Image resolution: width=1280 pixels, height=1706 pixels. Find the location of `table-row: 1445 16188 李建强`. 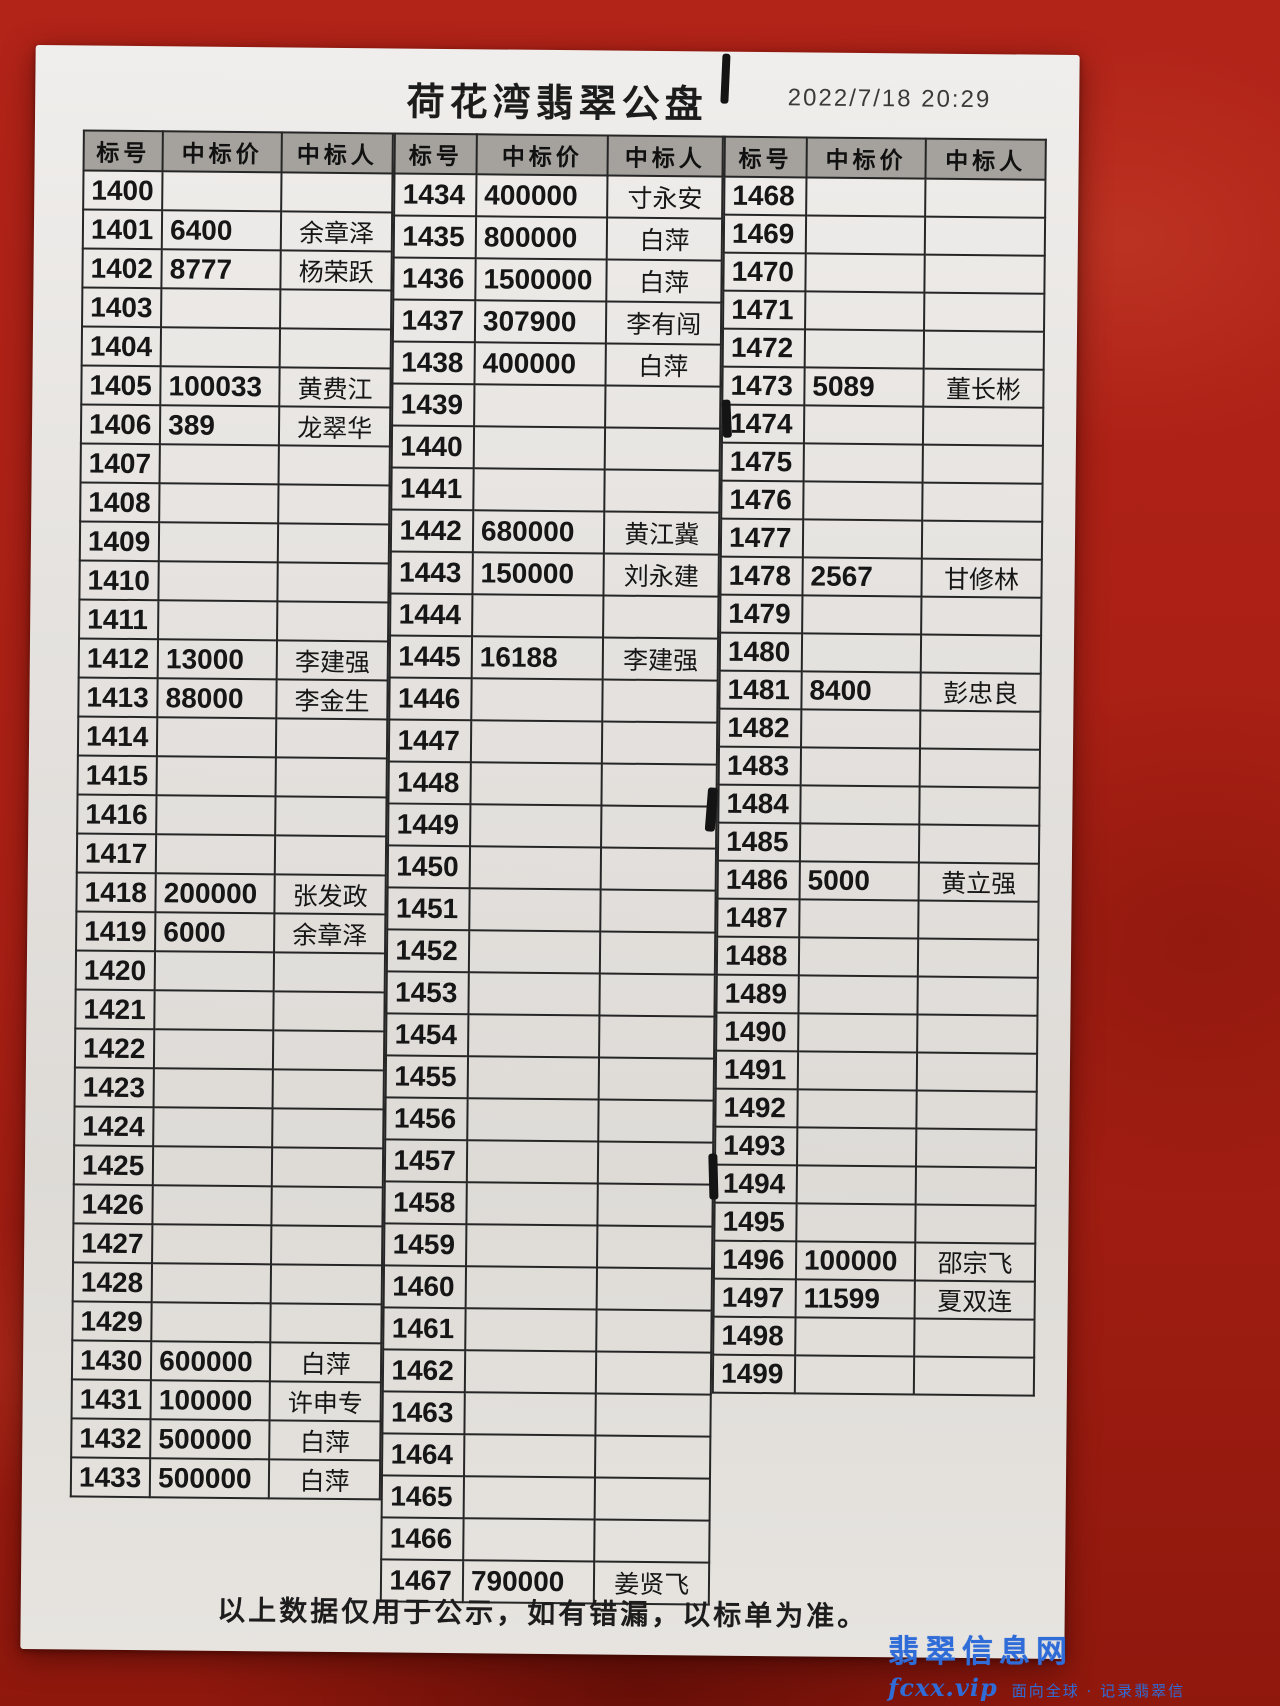

table-row: 1445 16188 李建强 is located at coordinates (554, 658).